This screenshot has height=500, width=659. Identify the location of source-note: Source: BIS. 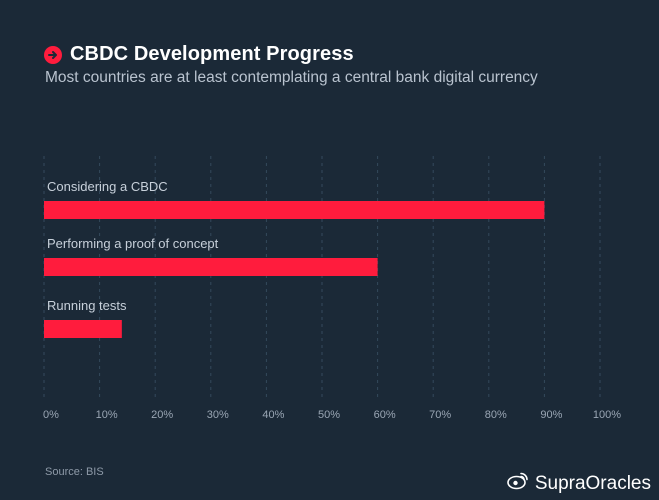
(74, 472).